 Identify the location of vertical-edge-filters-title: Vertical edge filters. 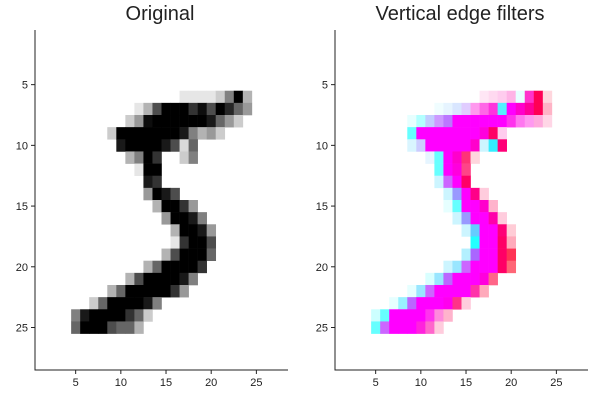
(460, 14).